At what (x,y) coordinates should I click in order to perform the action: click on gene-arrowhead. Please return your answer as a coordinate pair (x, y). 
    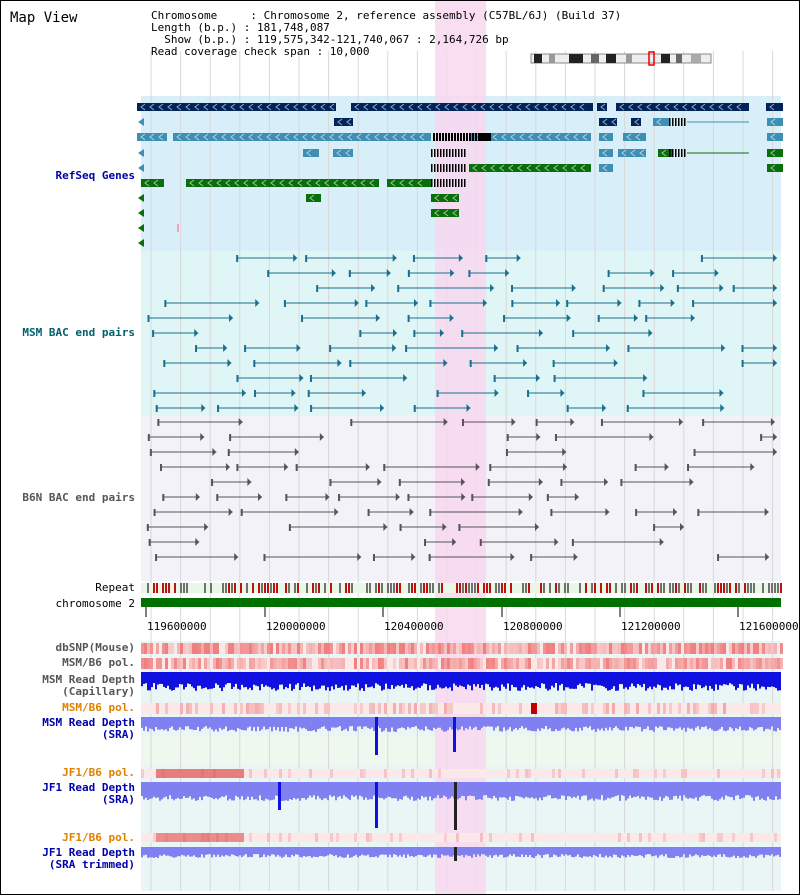
    Looking at the image, I should click on (141, 198).